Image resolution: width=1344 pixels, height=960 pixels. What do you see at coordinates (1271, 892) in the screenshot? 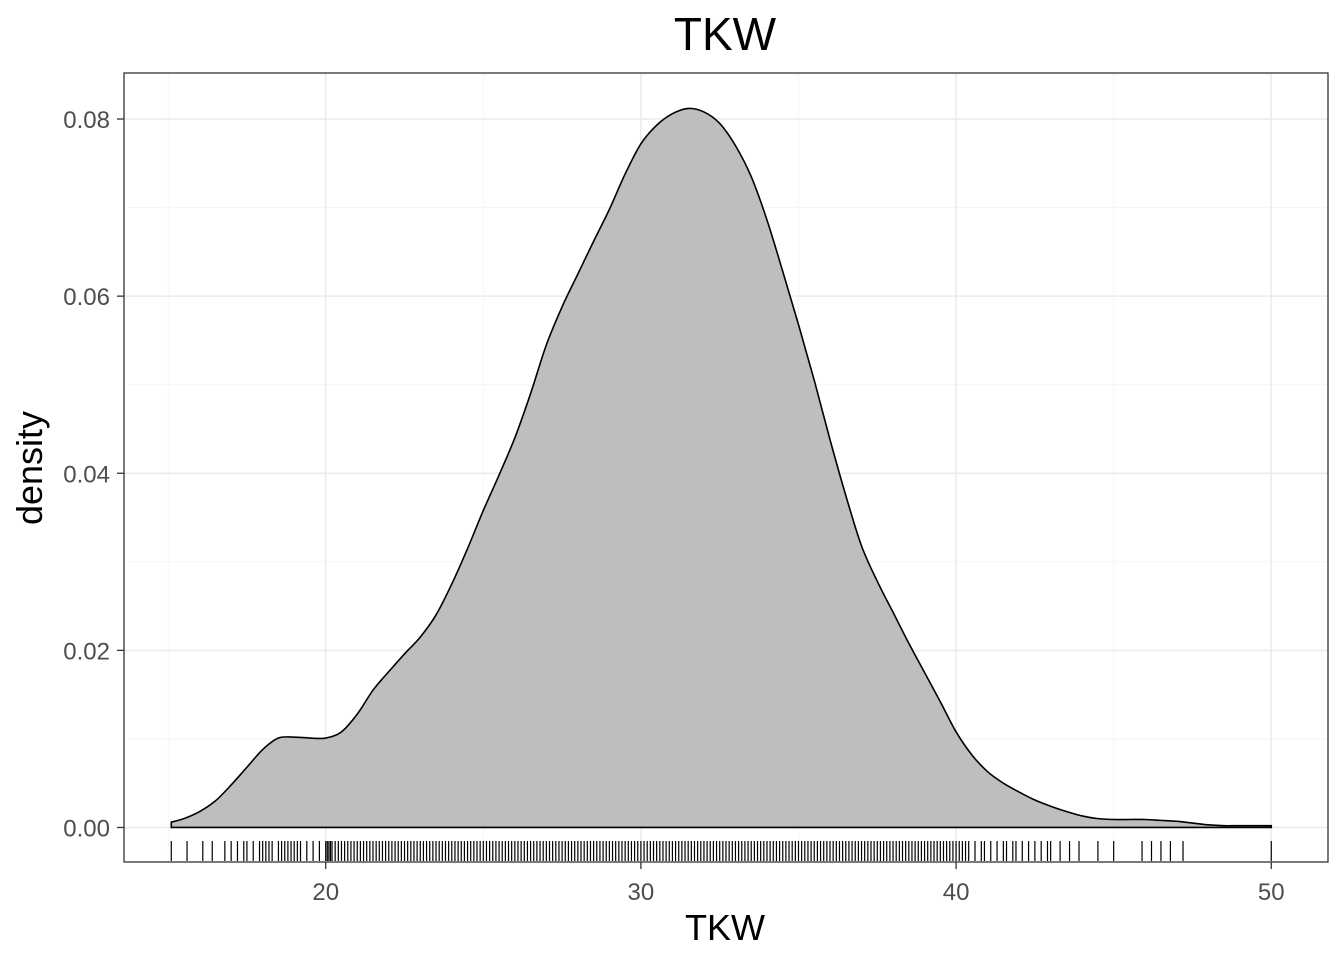
I see `x-tick-label: 50` at bounding box center [1271, 892].